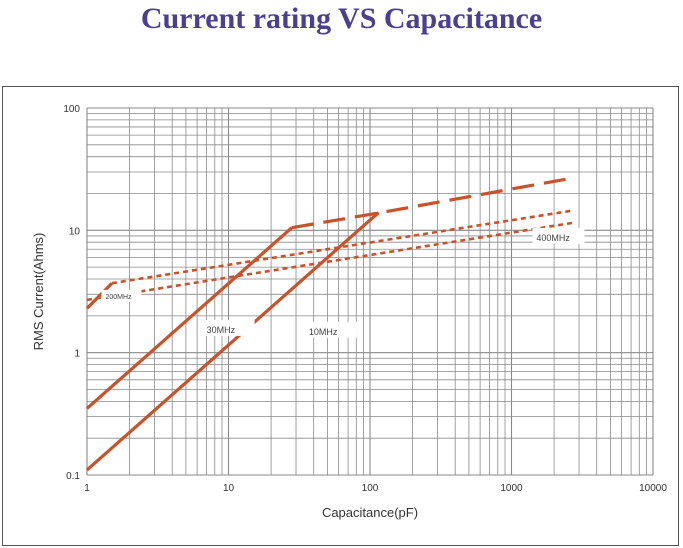 The height and width of the screenshot is (548, 683). What do you see at coordinates (370, 512) in the screenshot?
I see `x-axis-title: Capacitance(pF)` at bounding box center [370, 512].